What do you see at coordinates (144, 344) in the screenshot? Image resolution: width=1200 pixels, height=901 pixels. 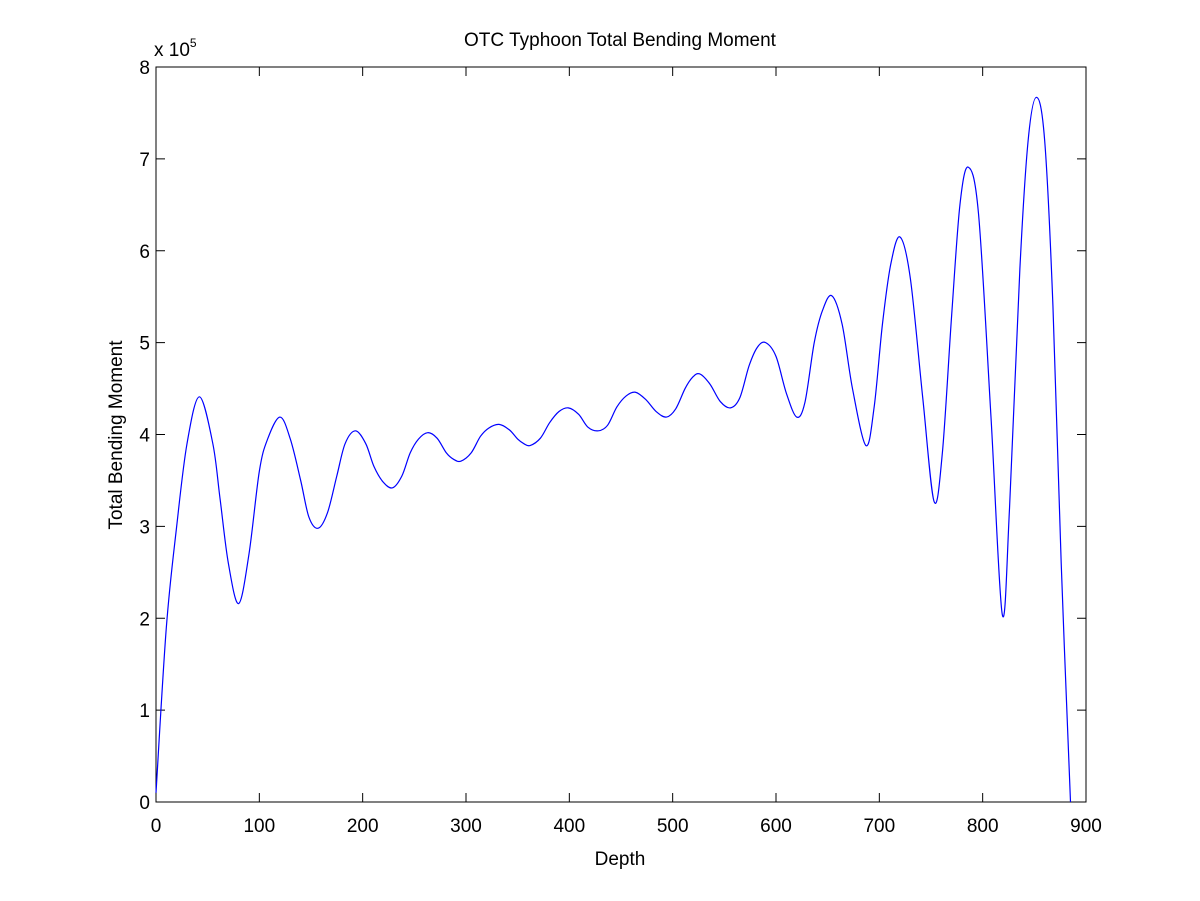 I see `y-tick-label: 5` at bounding box center [144, 344].